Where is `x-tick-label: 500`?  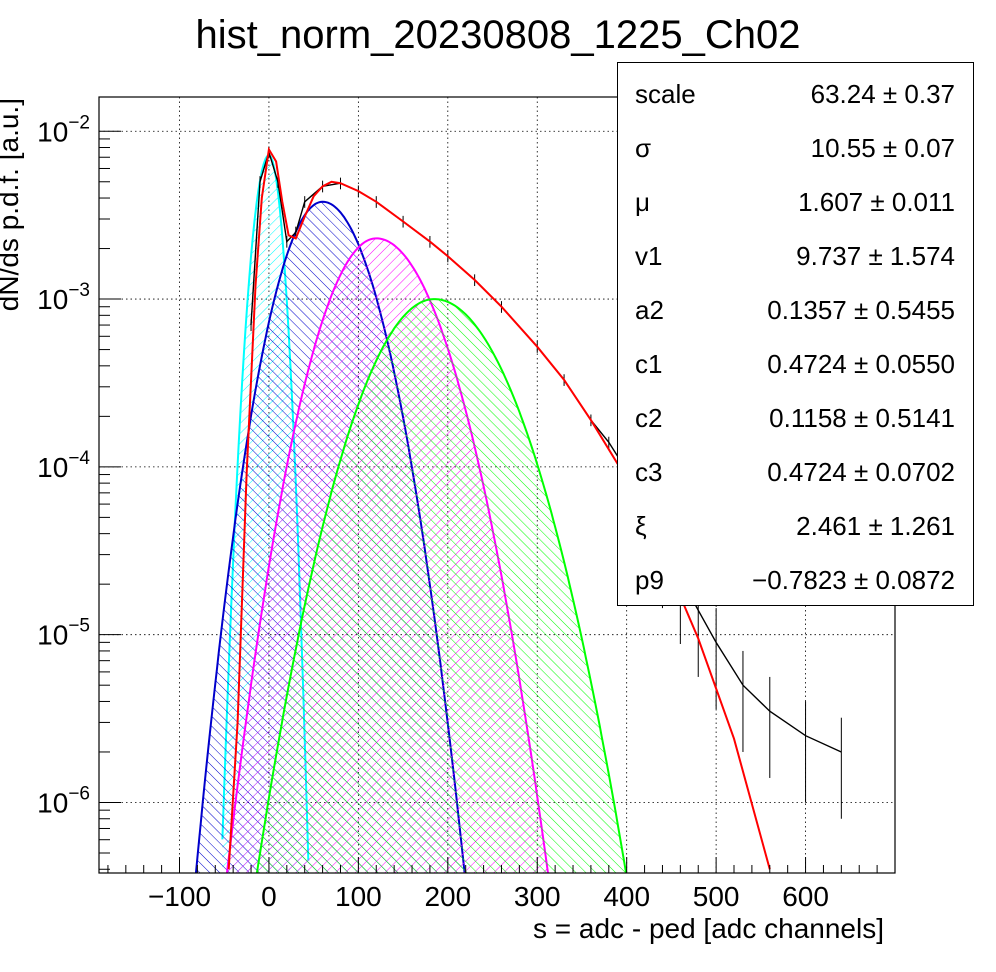 x-tick-label: 500 is located at coordinates (716, 896).